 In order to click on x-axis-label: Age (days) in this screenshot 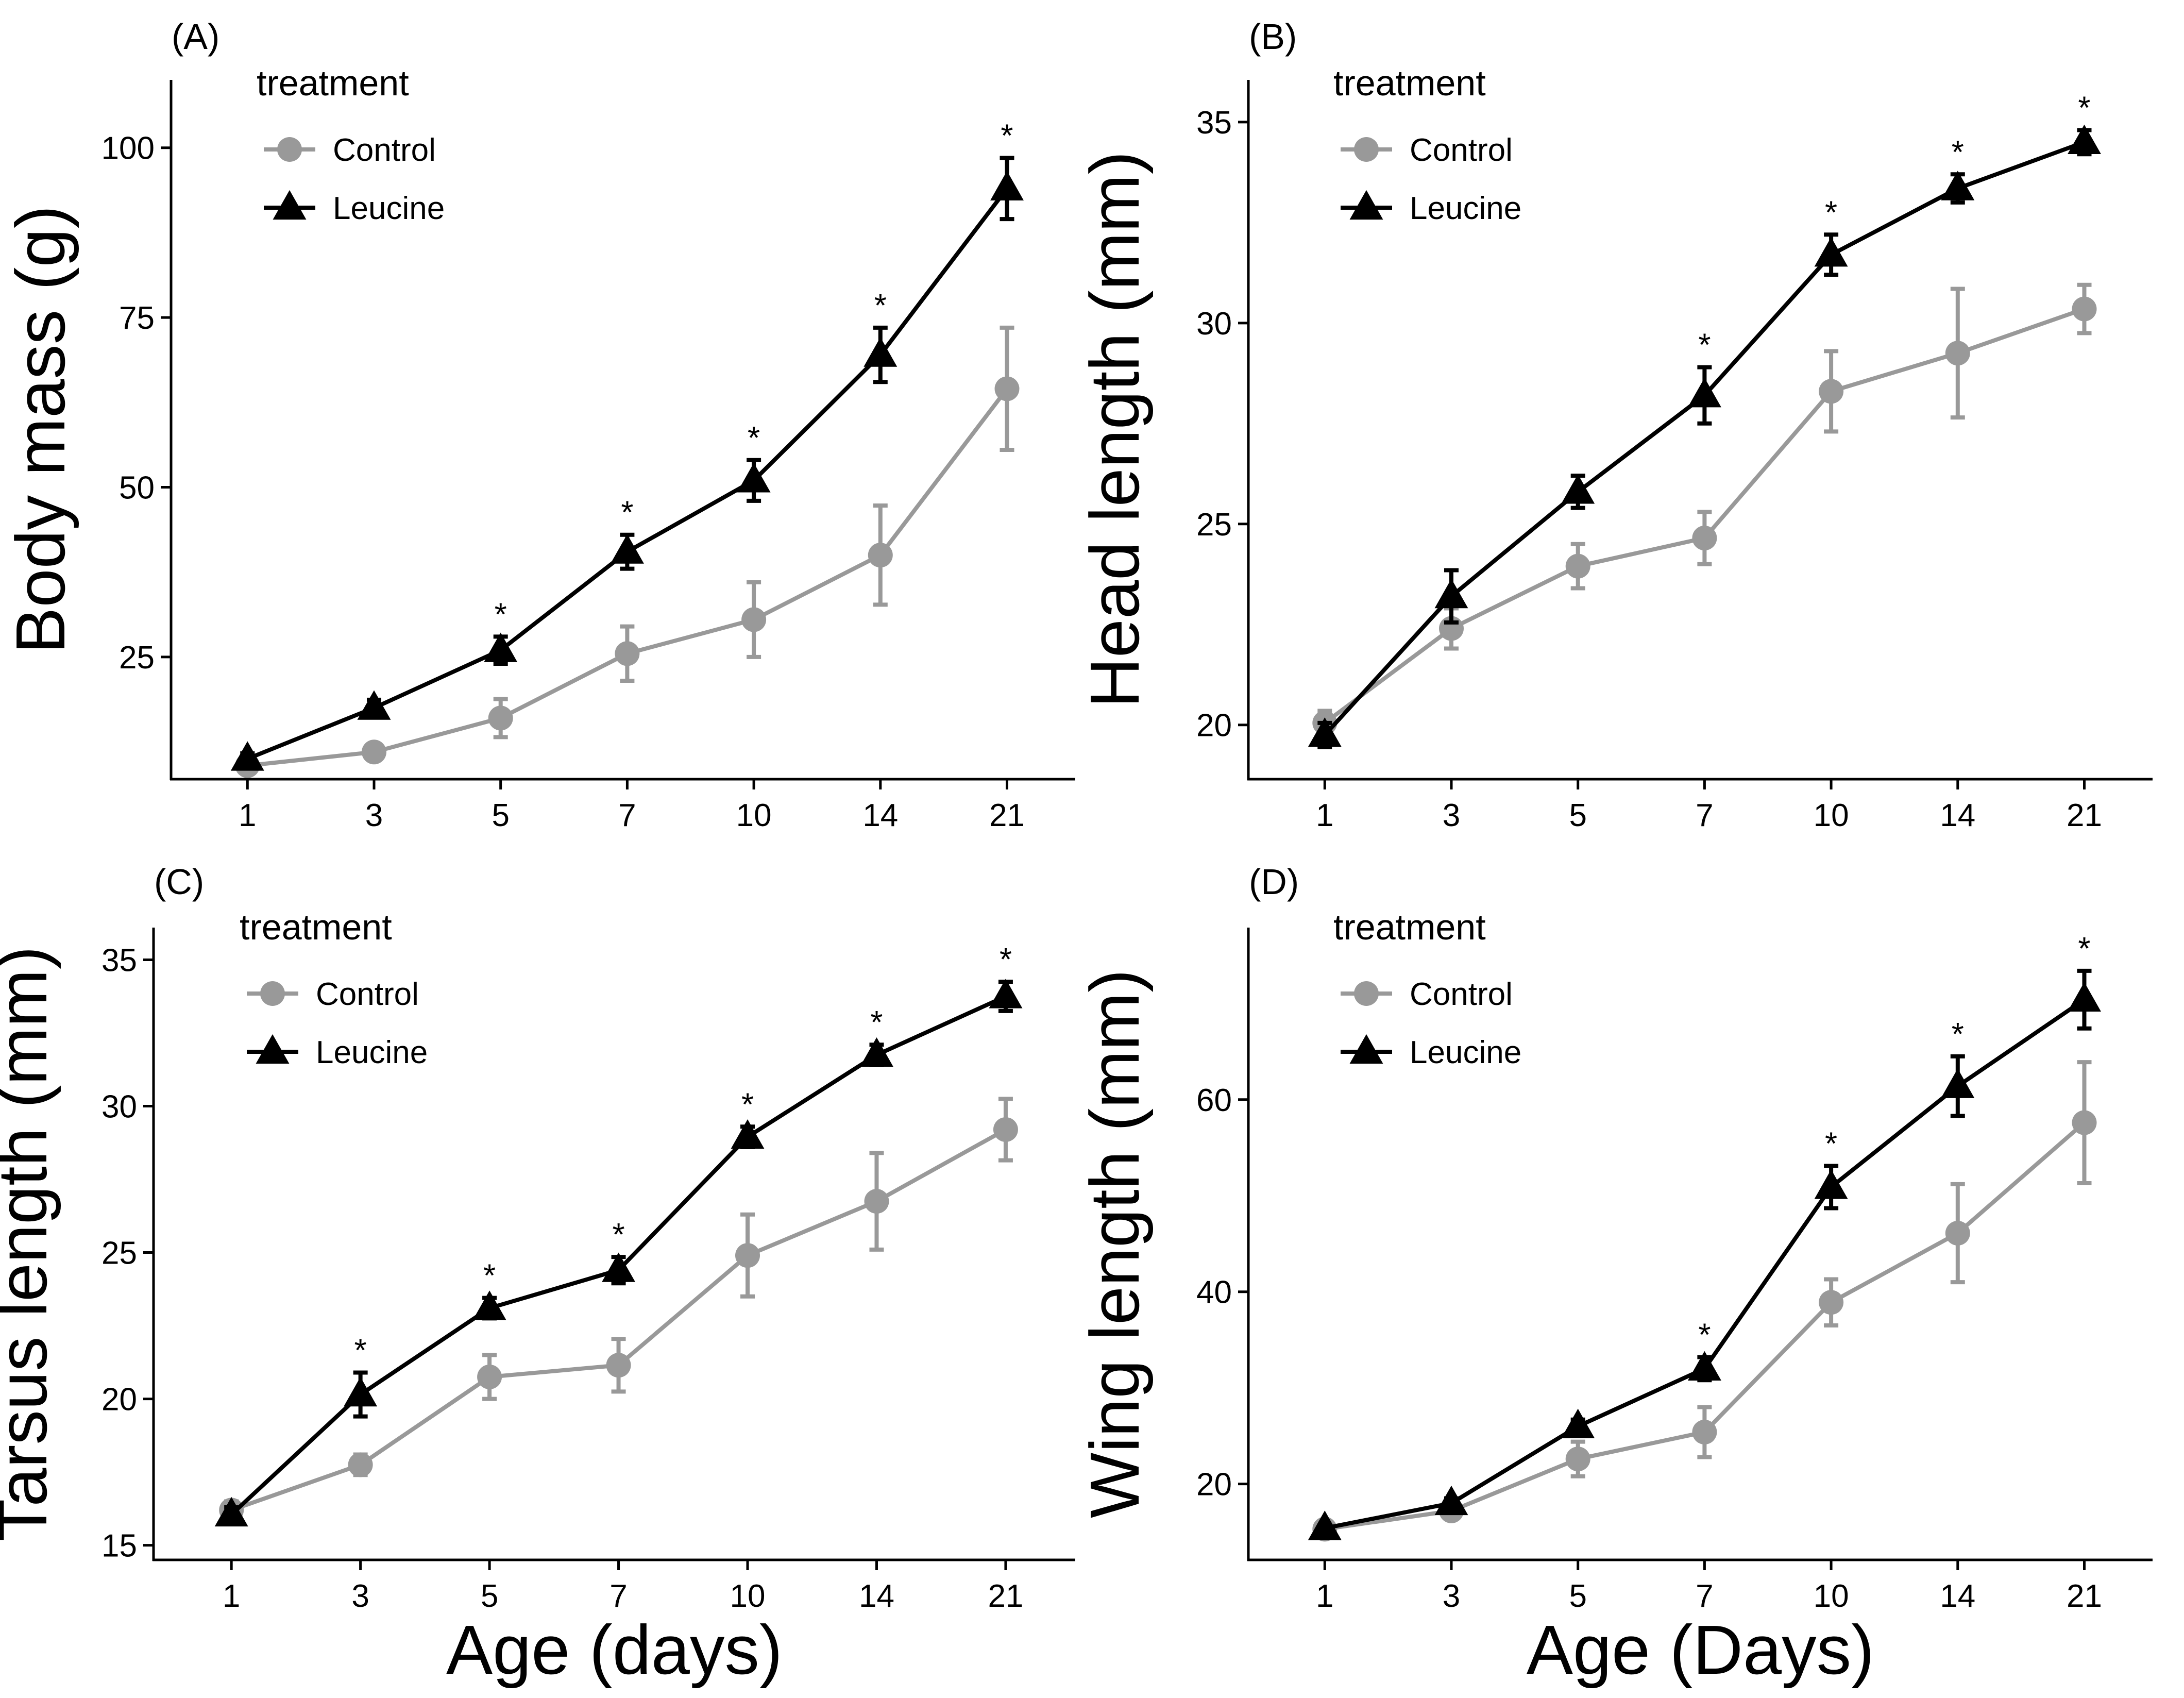, I will do `click(614, 1650)`.